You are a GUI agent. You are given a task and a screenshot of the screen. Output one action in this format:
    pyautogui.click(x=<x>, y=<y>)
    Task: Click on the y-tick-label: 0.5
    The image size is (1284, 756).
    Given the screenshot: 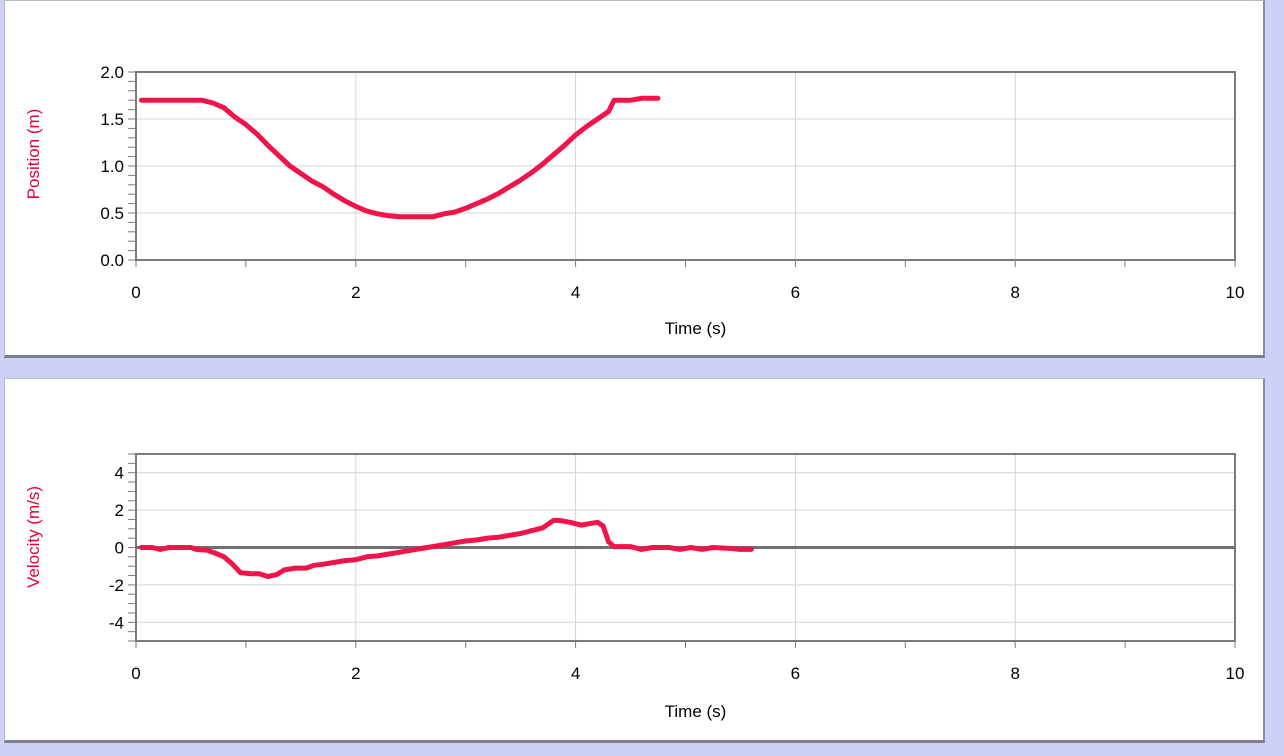 What is the action you would take?
    pyautogui.click(x=112, y=213)
    